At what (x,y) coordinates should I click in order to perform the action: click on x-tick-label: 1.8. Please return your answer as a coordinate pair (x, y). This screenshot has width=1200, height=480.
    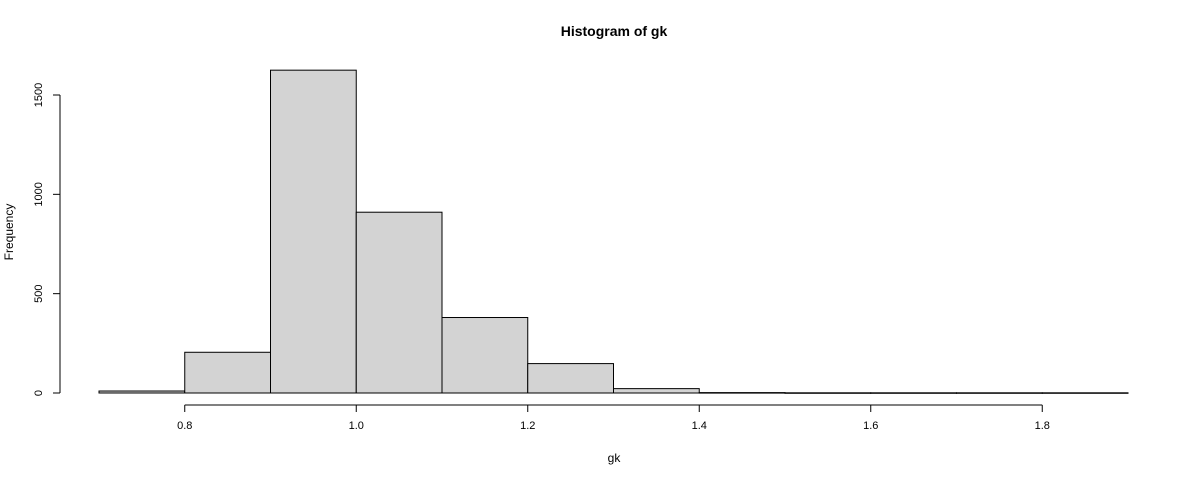
    Looking at the image, I should click on (1042, 426).